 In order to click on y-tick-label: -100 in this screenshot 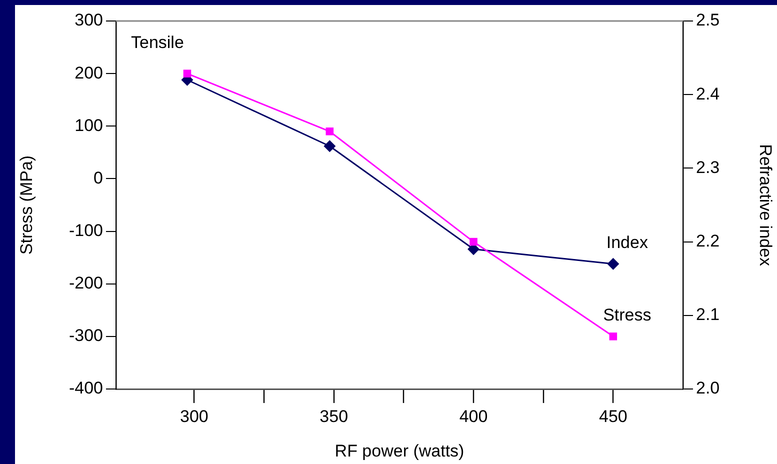, I will do `click(85, 230)`.